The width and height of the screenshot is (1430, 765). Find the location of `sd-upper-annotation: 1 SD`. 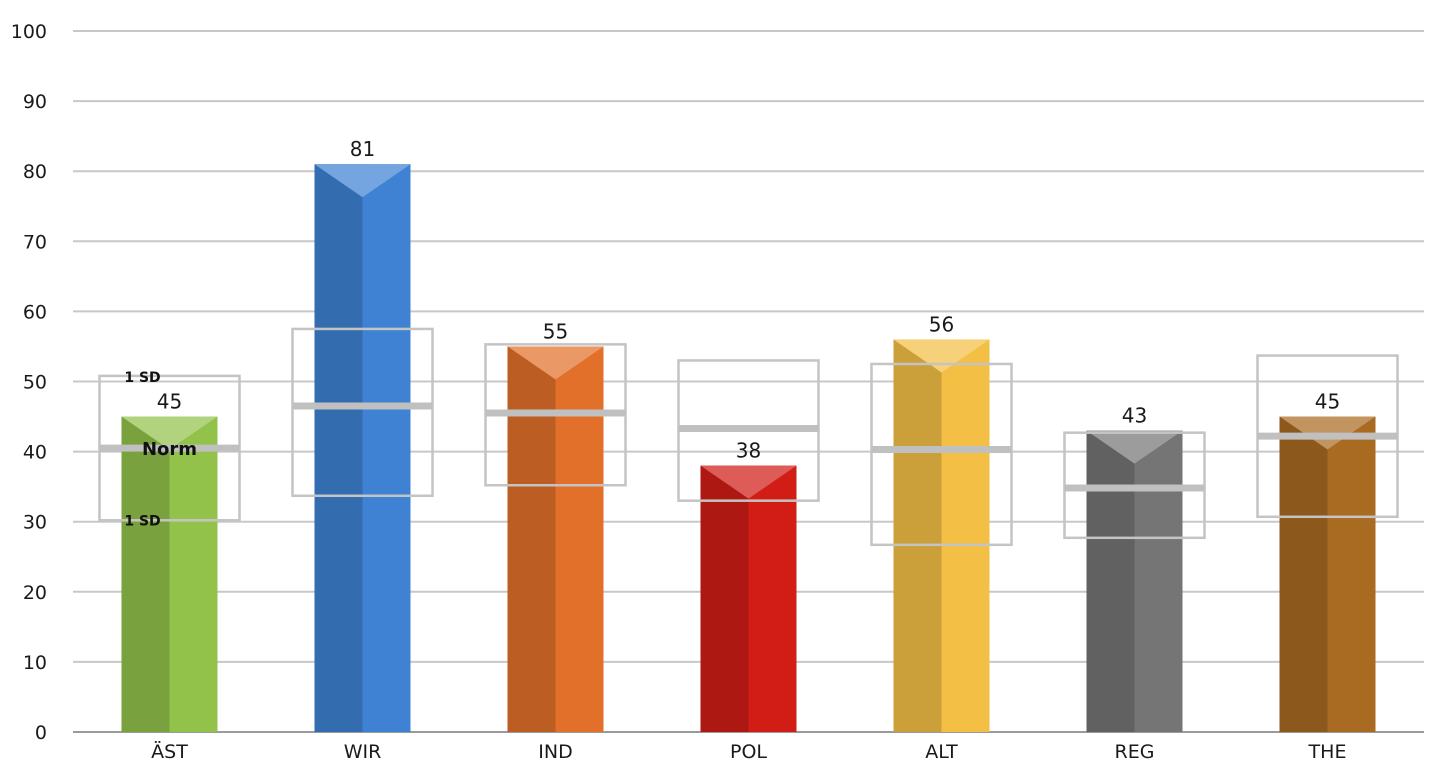

sd-upper-annotation: 1 SD is located at coordinates (142, 378).